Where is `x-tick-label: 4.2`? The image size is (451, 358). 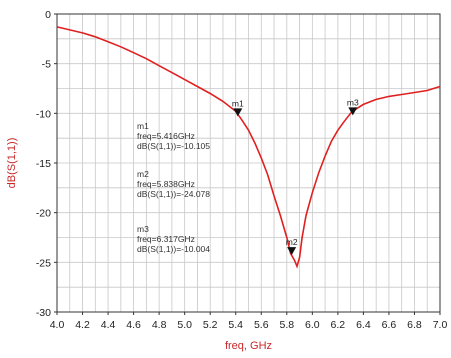 x-tick-label: 4.2 is located at coordinates (82, 325).